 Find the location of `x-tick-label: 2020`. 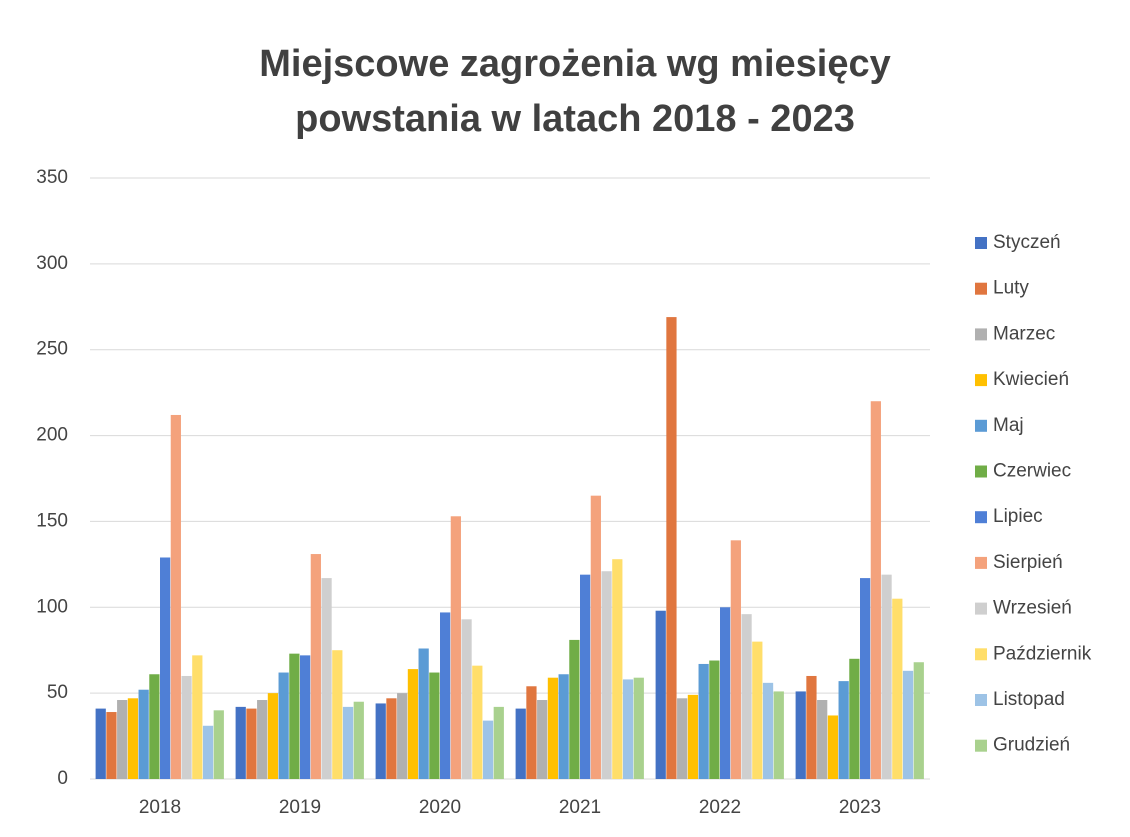

x-tick-label: 2020 is located at coordinates (440, 807).